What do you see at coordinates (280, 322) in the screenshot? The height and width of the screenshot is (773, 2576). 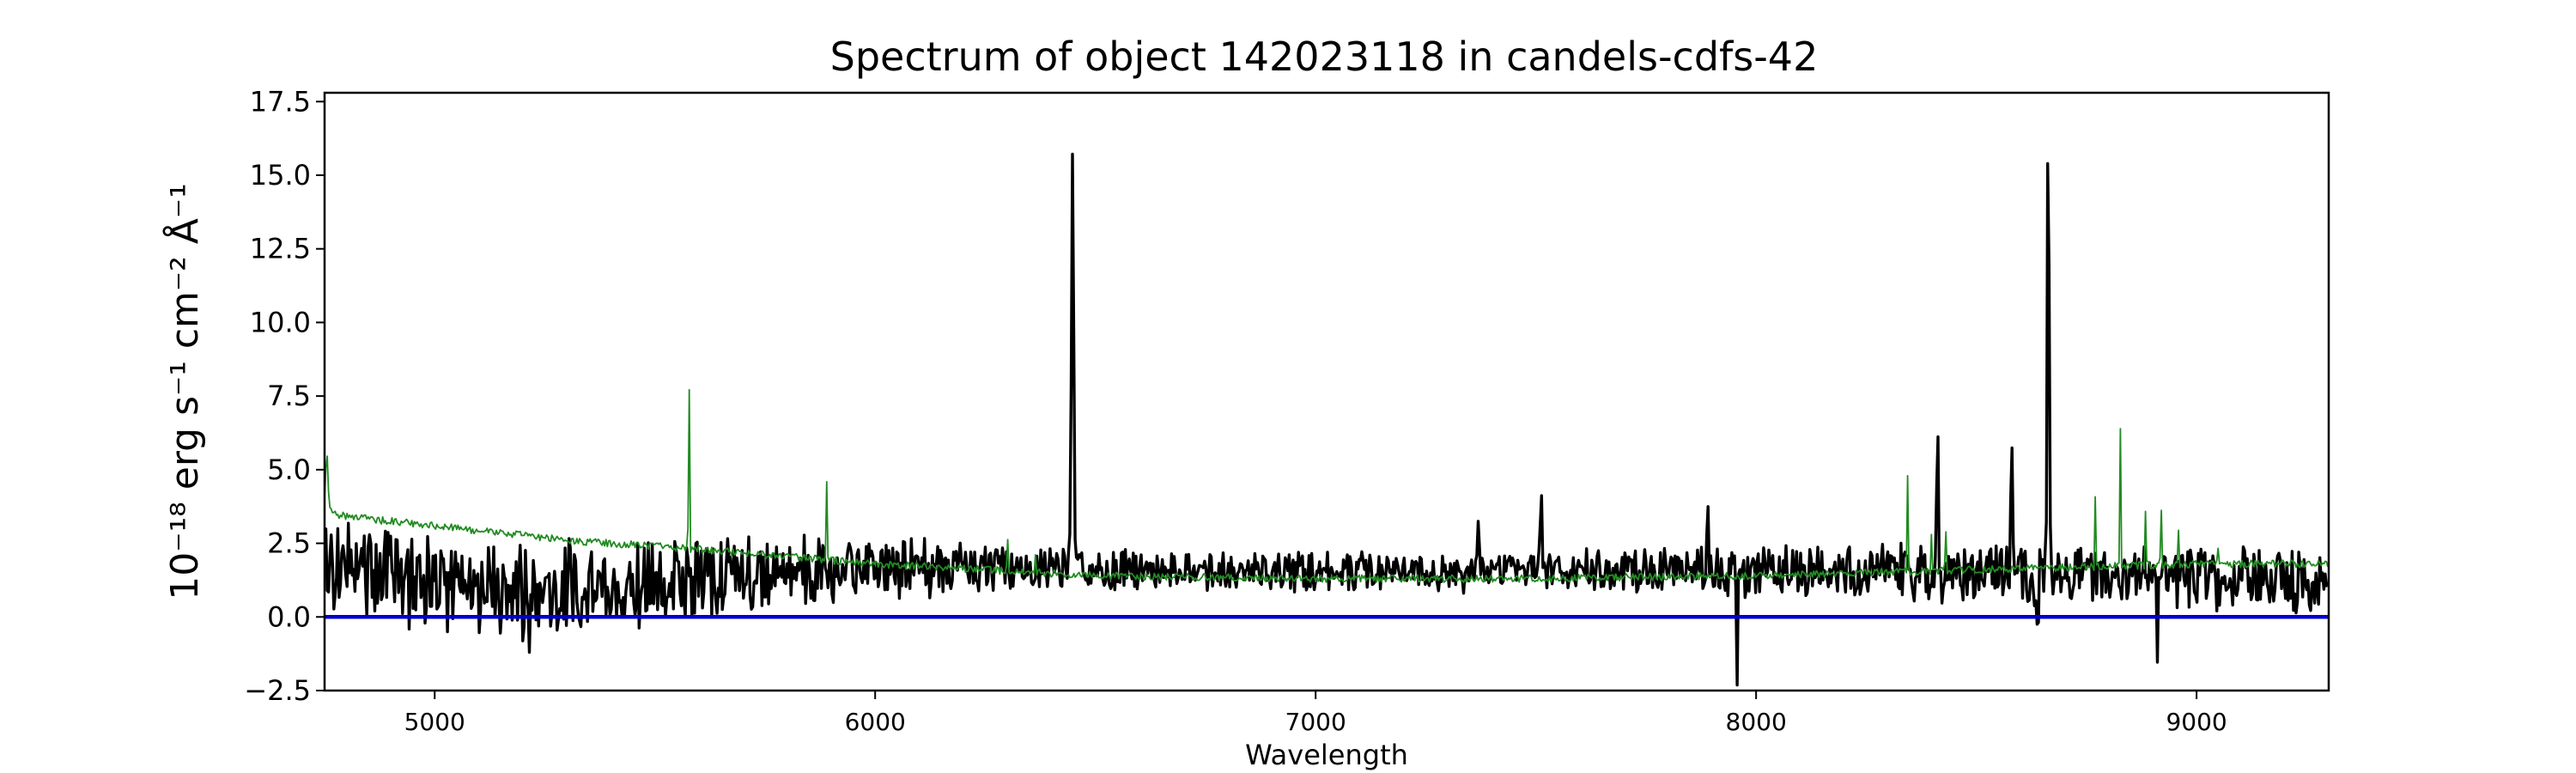 I see `y-tick-label: 10.0` at bounding box center [280, 322].